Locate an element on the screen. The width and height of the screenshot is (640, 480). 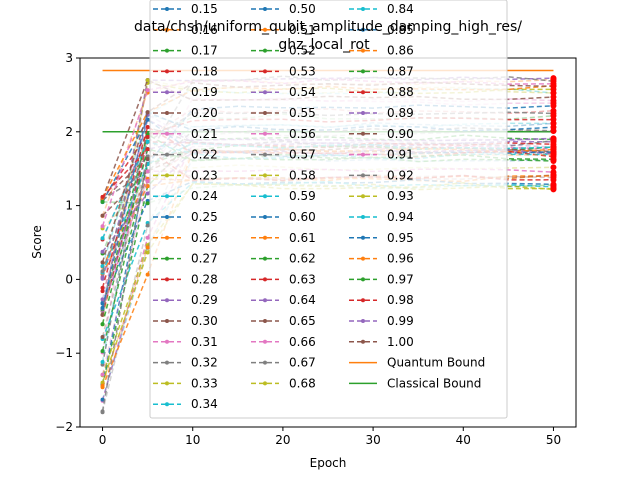
legend-label: 0.58 is located at coordinates (302, 175).